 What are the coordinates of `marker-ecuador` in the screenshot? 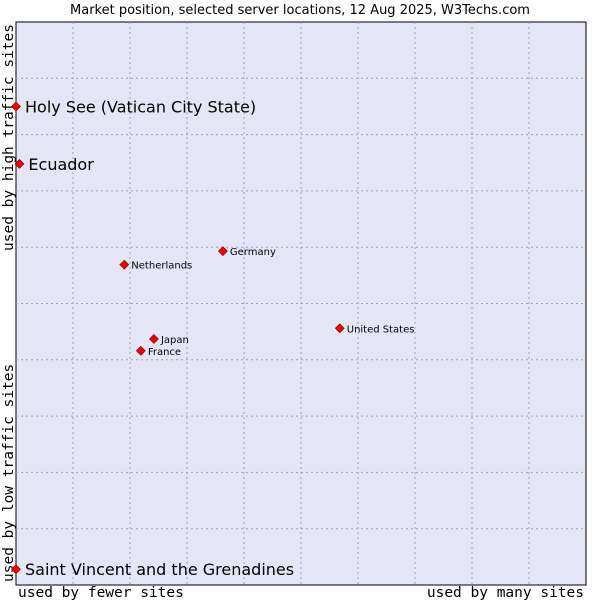 It's located at (19, 163).